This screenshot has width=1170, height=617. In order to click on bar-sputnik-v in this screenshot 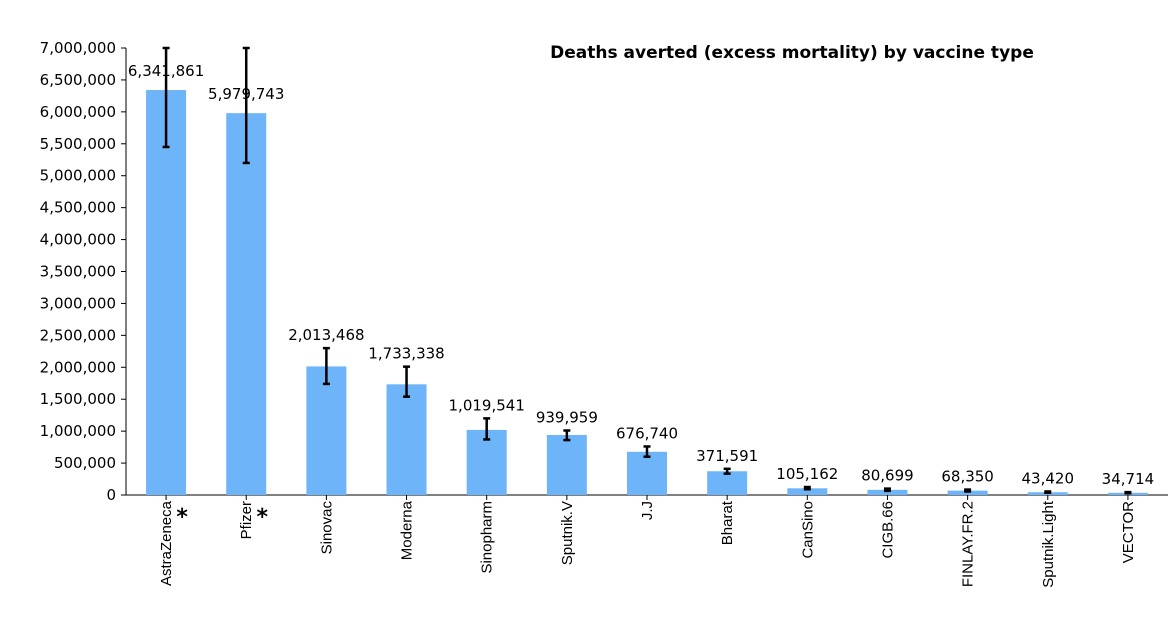, I will do `click(566, 464)`.